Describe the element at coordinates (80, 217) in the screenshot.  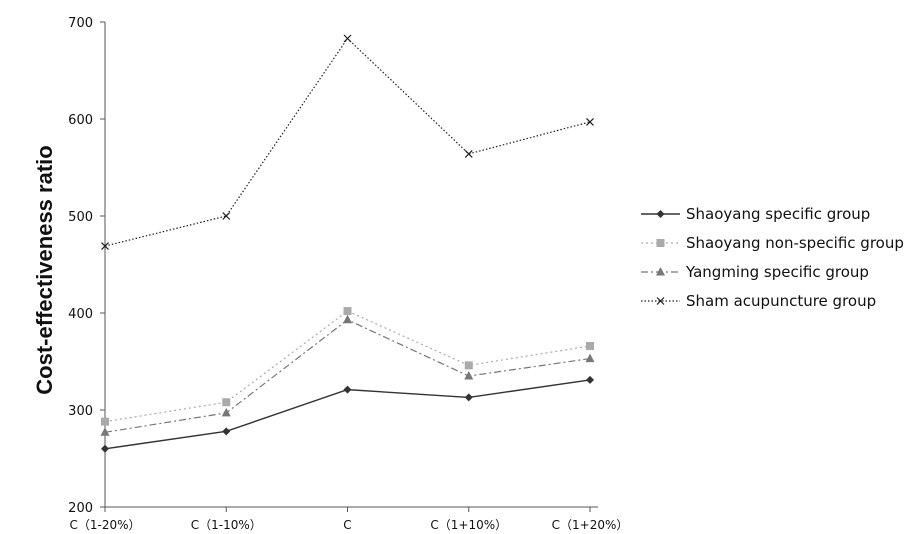
I see `y-tick-label: 500` at that location.